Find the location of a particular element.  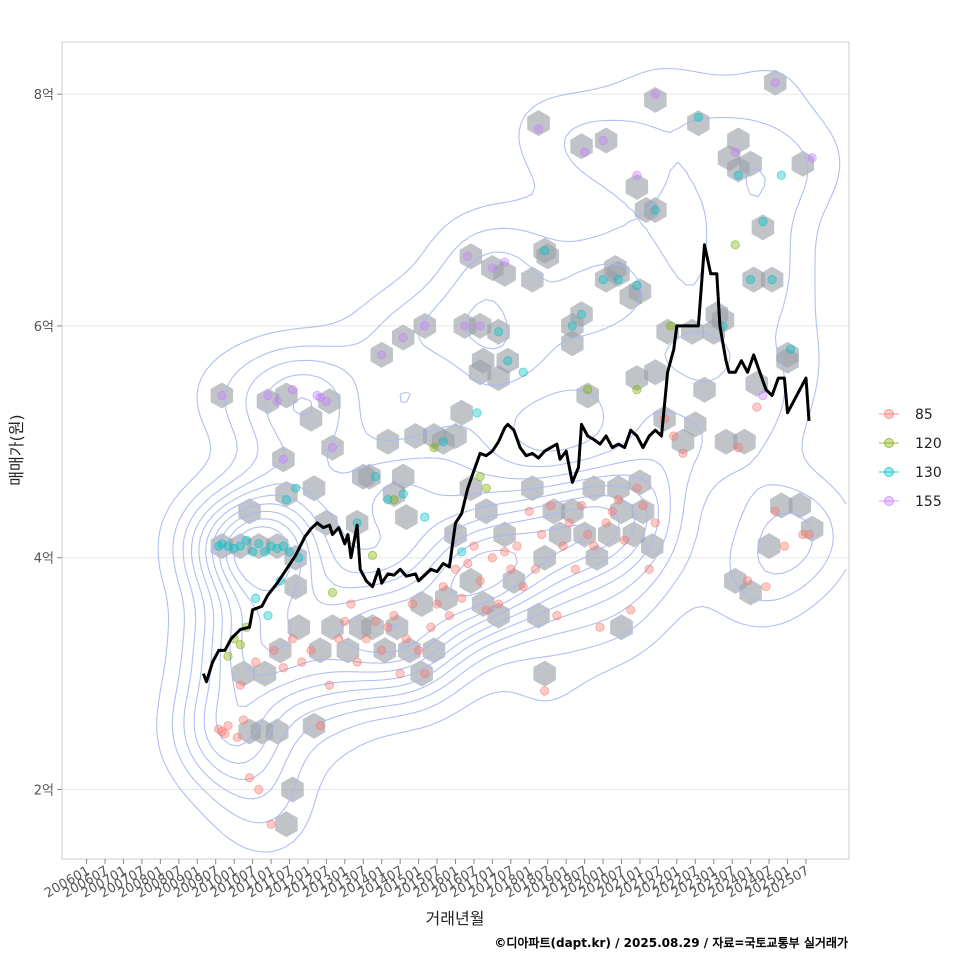

y-tick-label: 6억 is located at coordinates (44, 327).